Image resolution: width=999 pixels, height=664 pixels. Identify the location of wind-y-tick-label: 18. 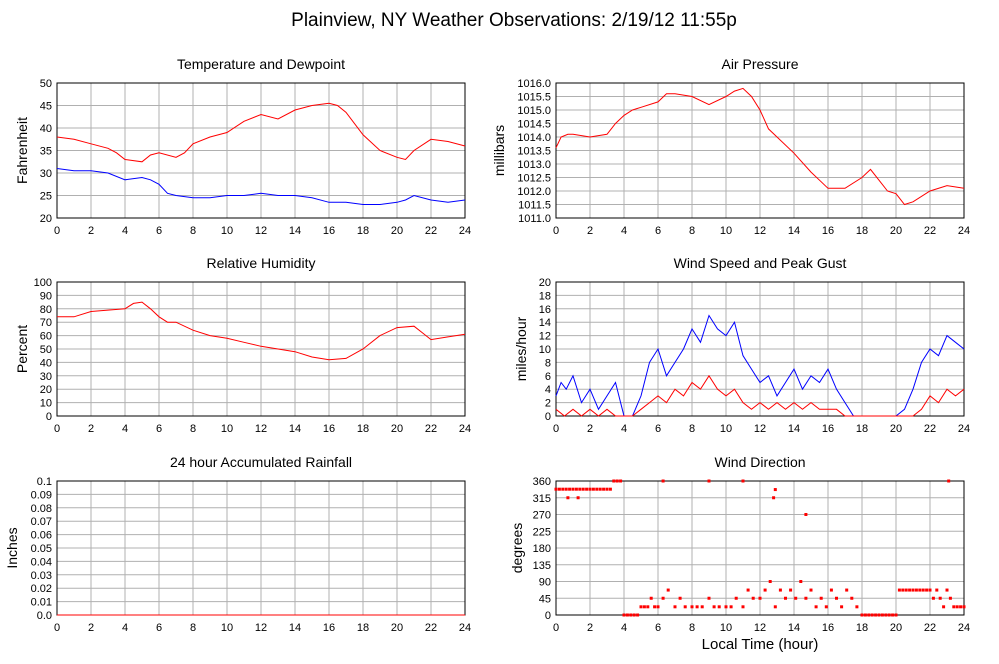
(545, 296).